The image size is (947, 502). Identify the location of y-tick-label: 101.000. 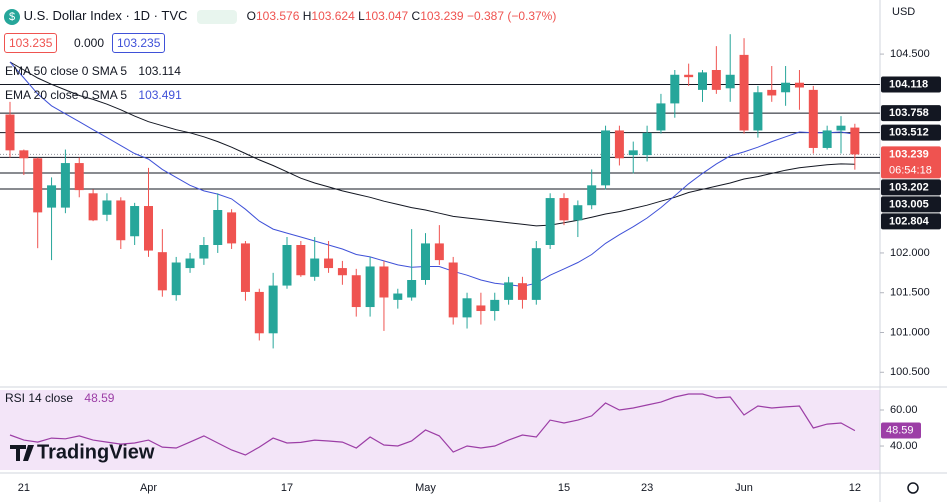
(910, 332).